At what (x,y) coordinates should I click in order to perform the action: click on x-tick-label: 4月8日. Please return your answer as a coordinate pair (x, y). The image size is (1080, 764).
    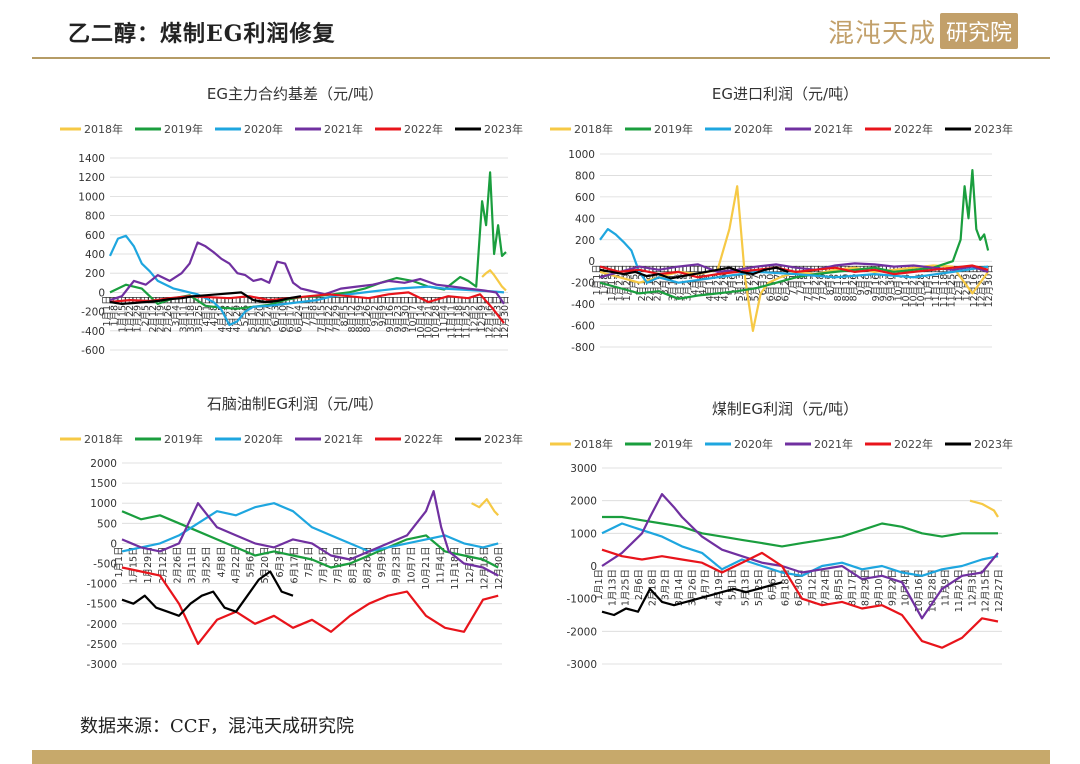
    Looking at the image, I should click on (214, 310).